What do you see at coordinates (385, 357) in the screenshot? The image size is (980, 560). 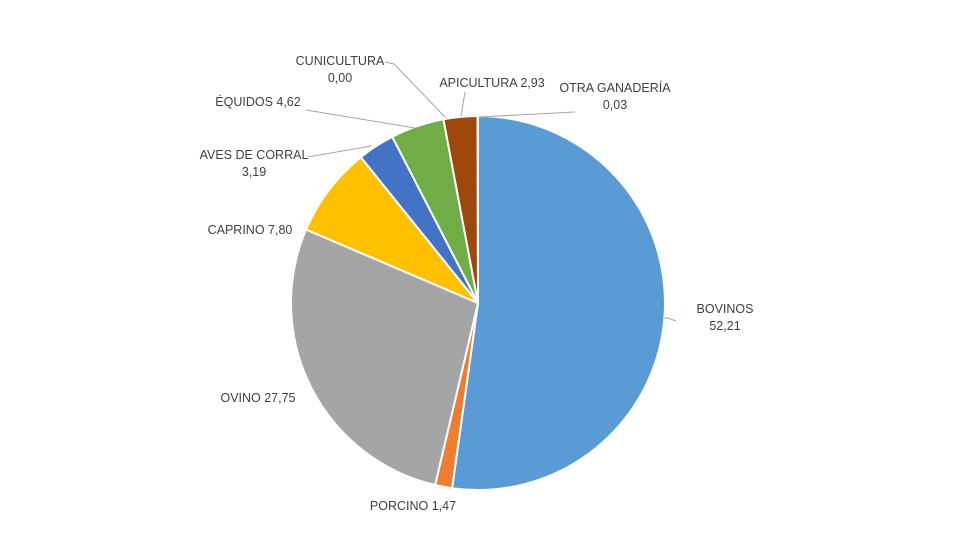 I see `slice-ovino` at bounding box center [385, 357].